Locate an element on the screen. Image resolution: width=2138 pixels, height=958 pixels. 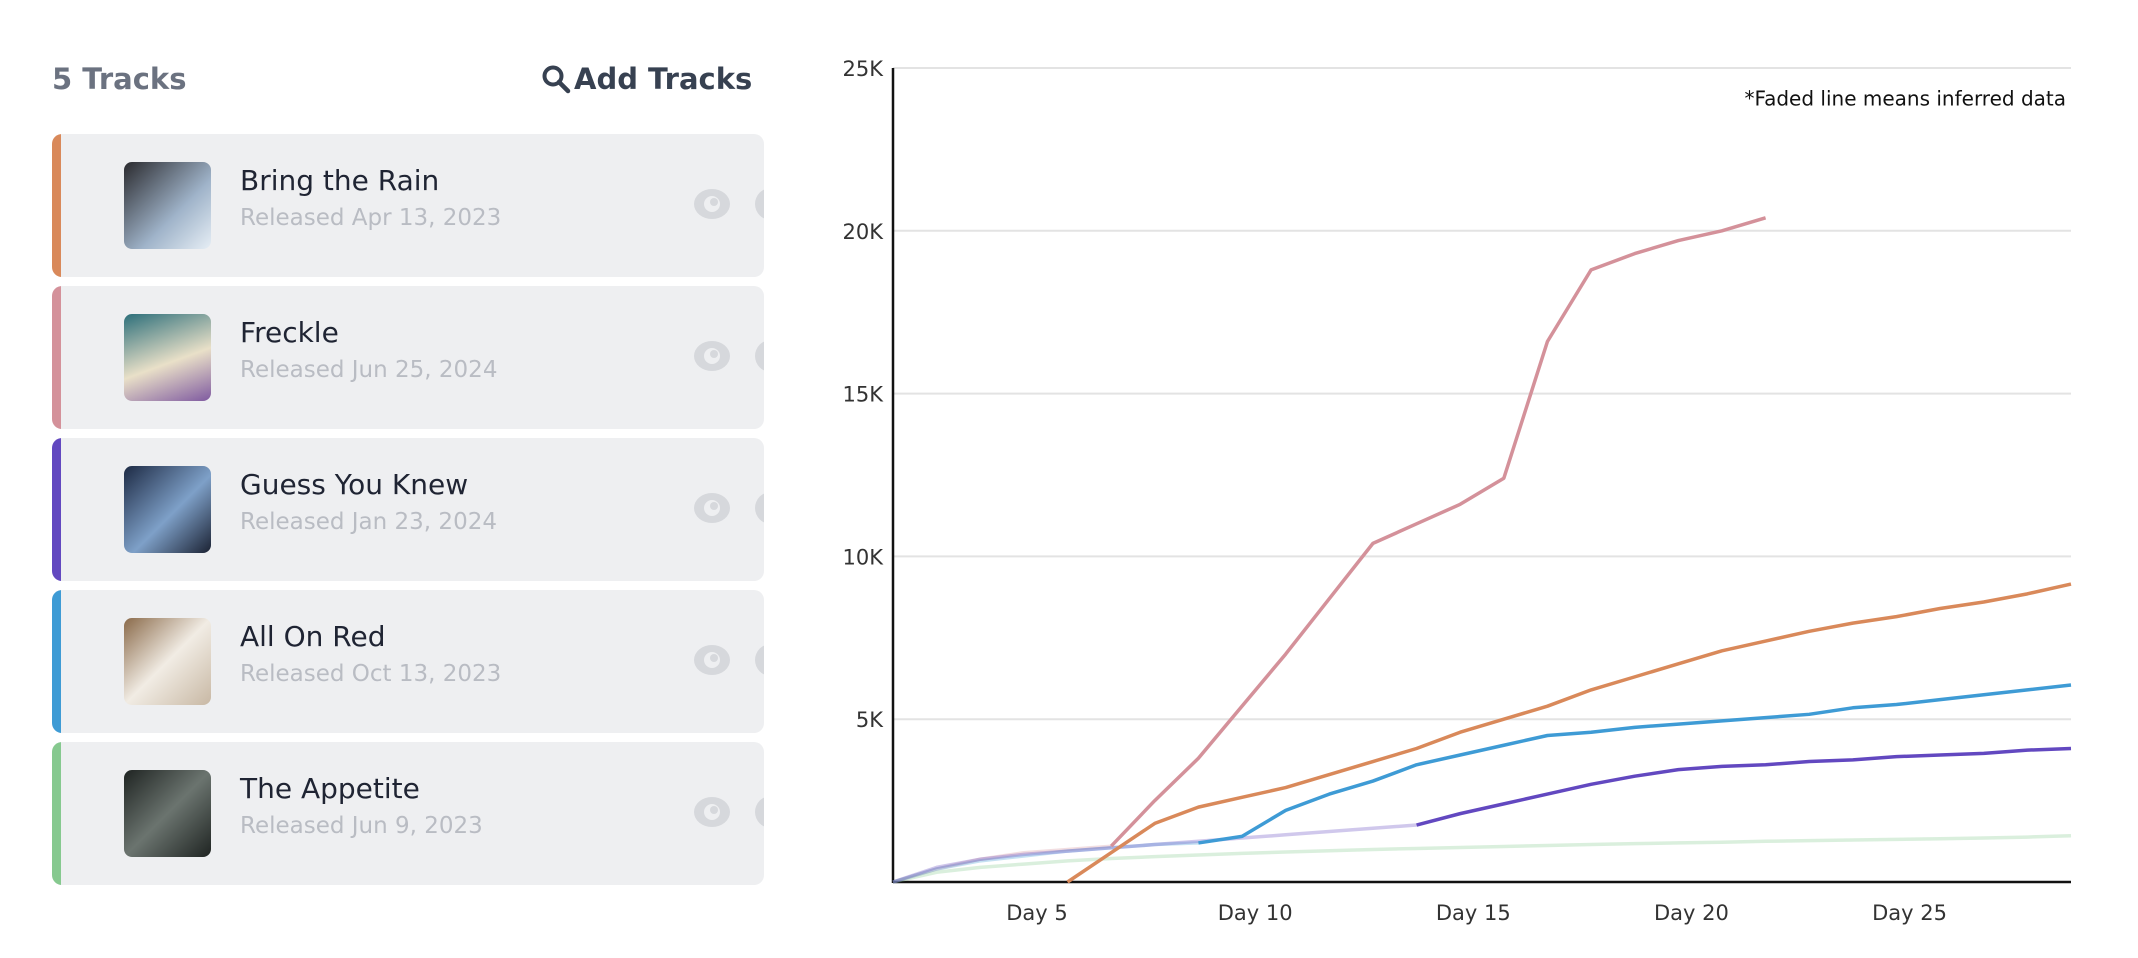
y-tick-label: 25K is located at coordinates (864, 69).